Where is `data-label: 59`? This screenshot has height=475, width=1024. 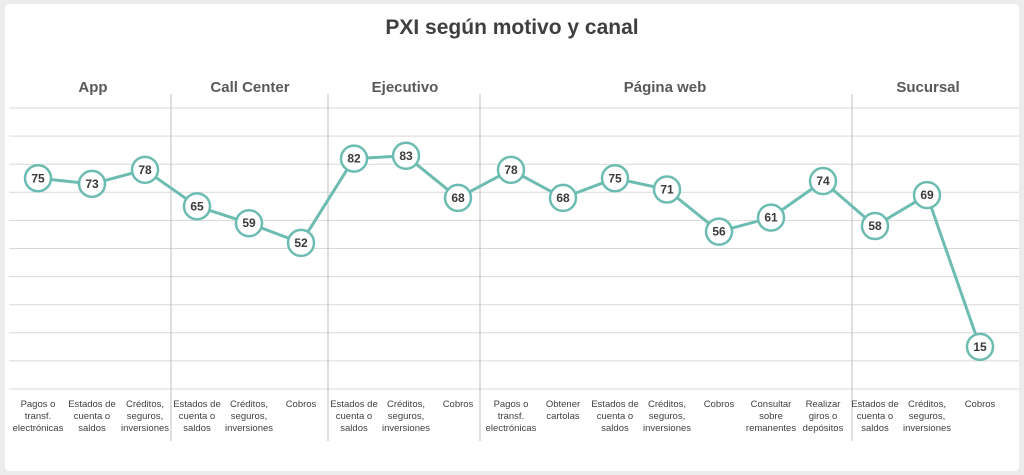
data-label: 59 is located at coordinates (249, 223).